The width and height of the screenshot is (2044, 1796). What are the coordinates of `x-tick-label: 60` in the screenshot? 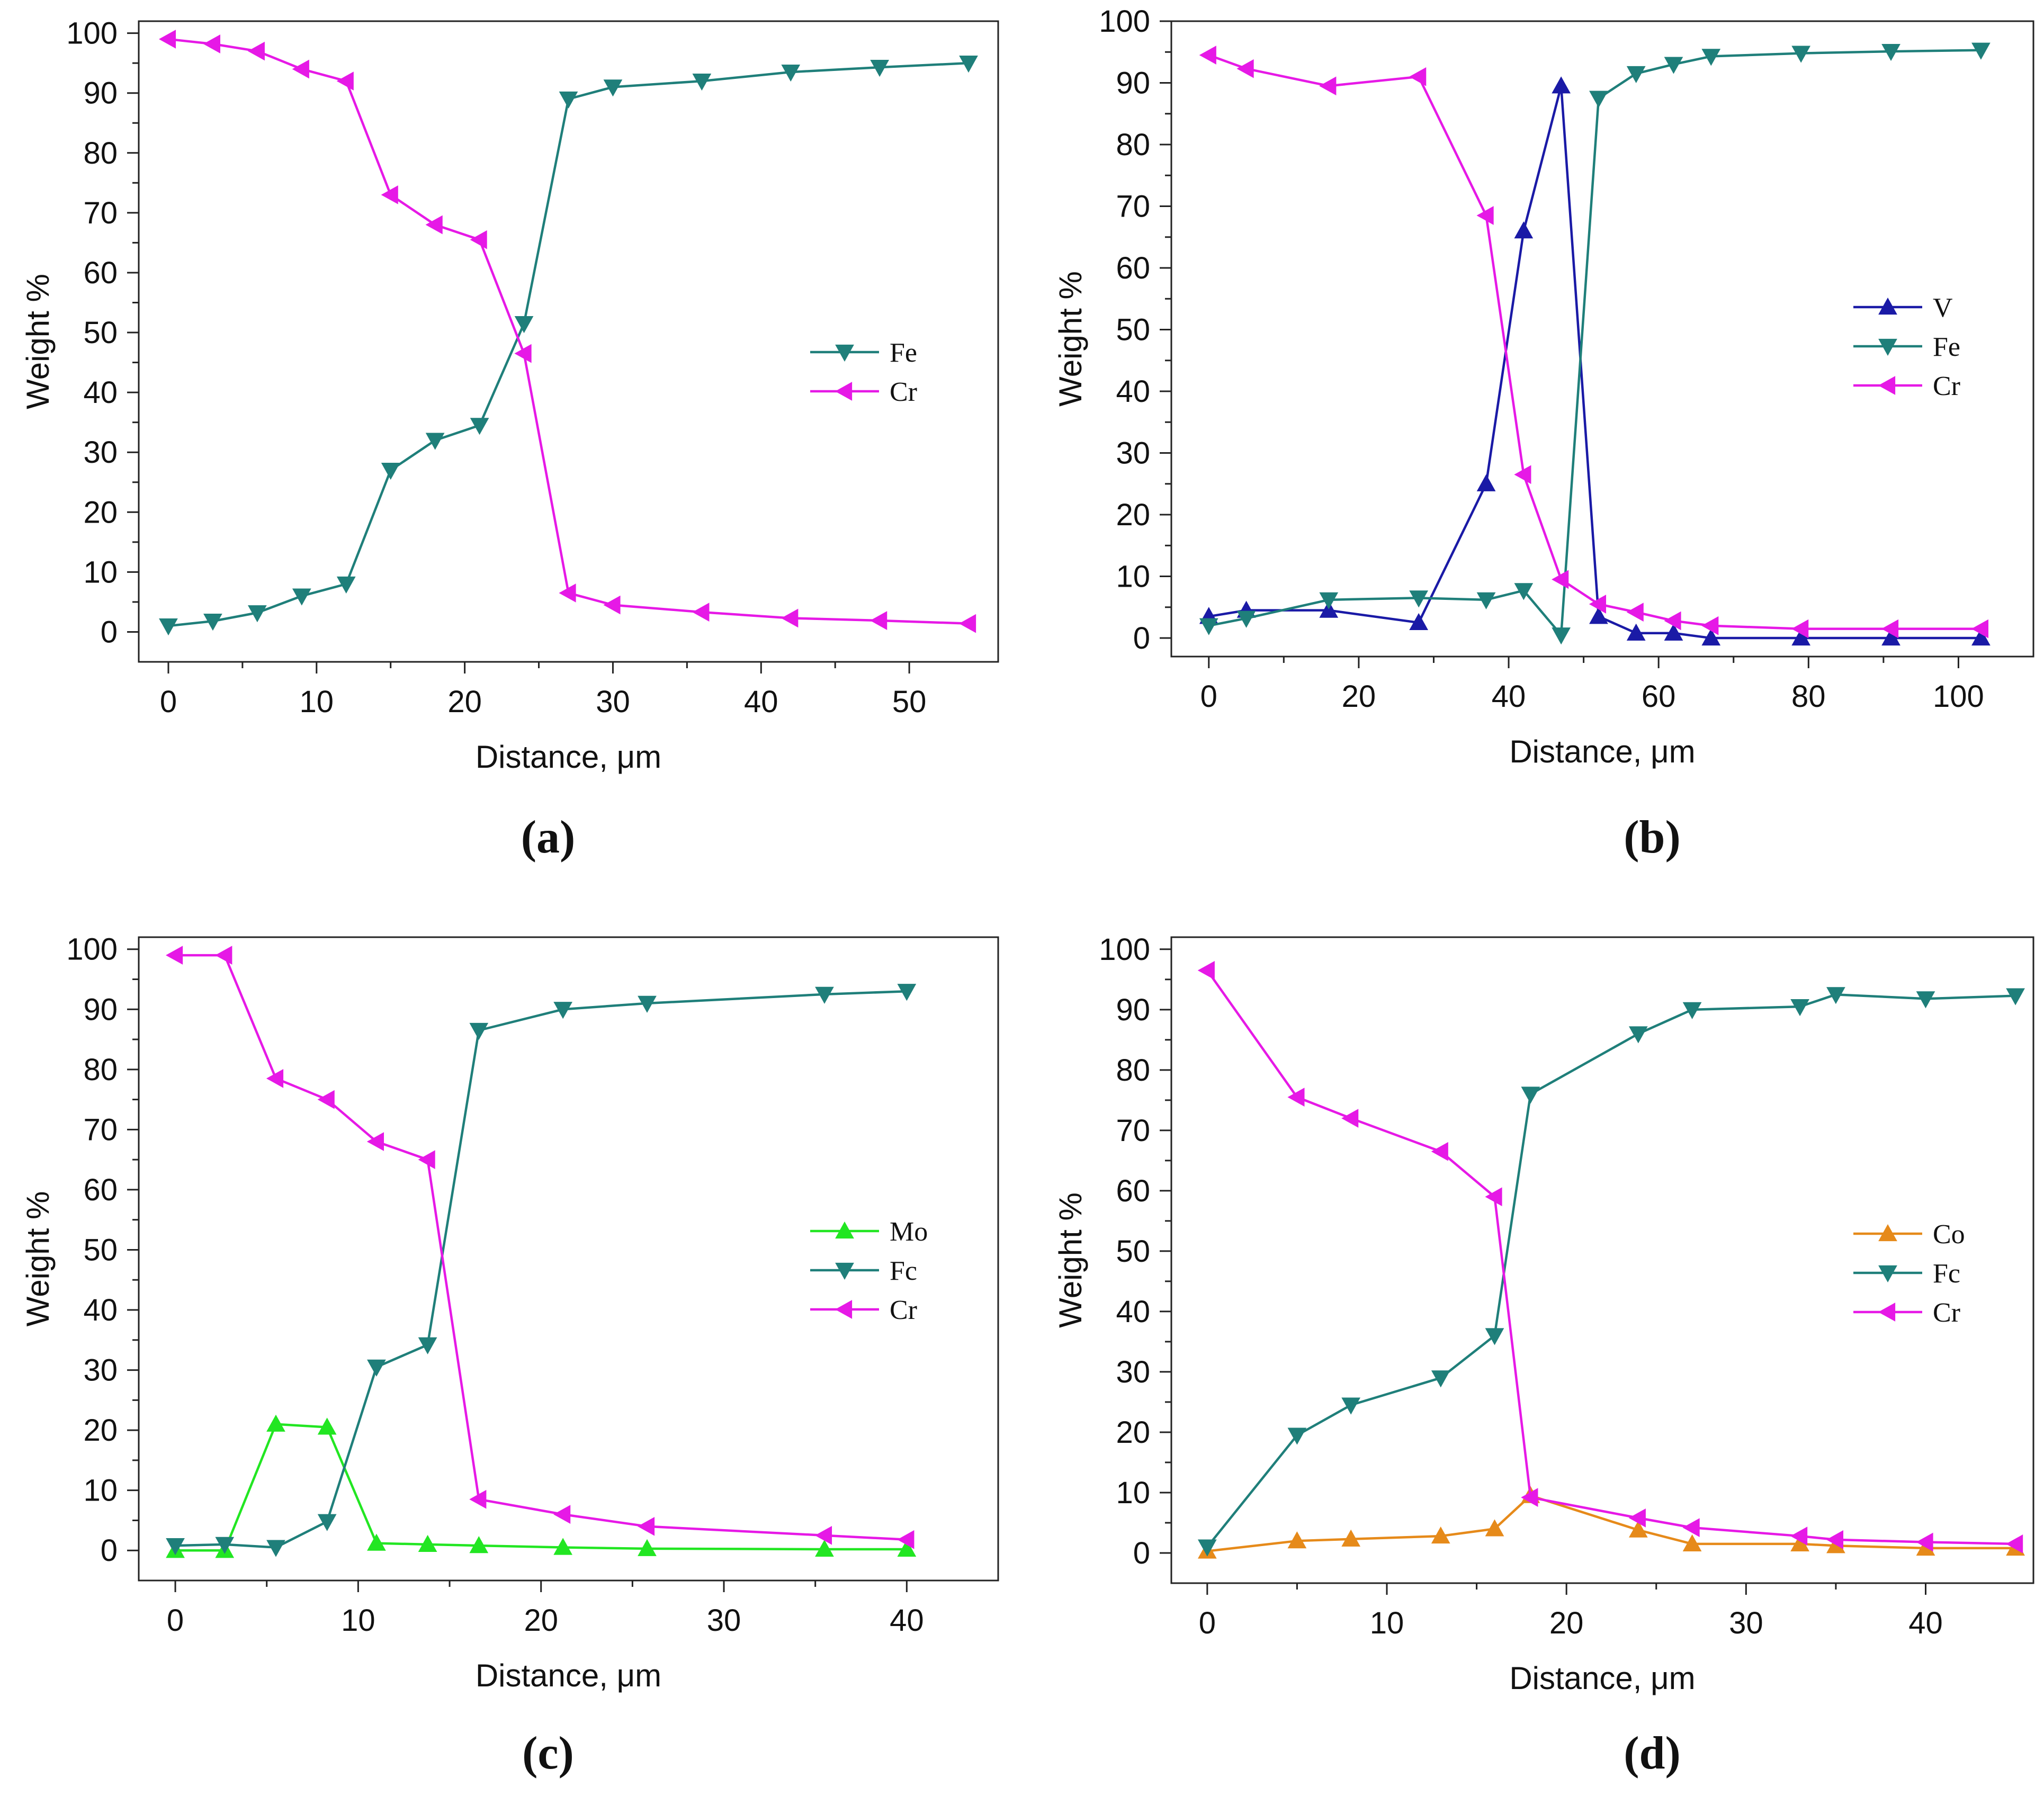 It's located at (1659, 696).